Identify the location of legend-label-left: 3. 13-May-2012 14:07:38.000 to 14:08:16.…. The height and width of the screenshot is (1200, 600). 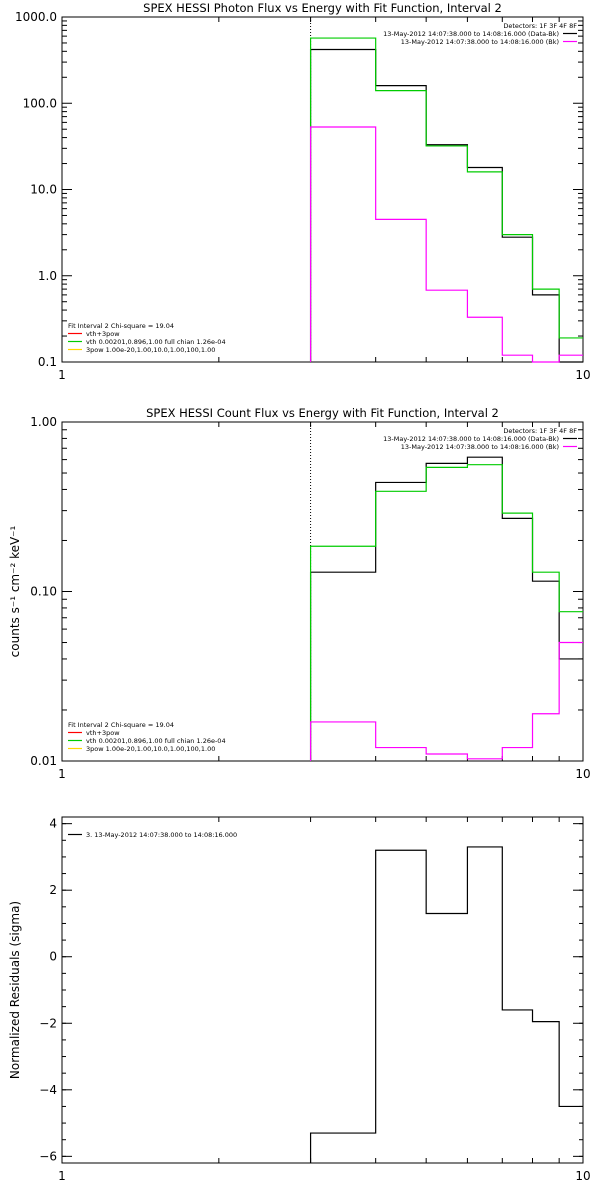
(161, 835).